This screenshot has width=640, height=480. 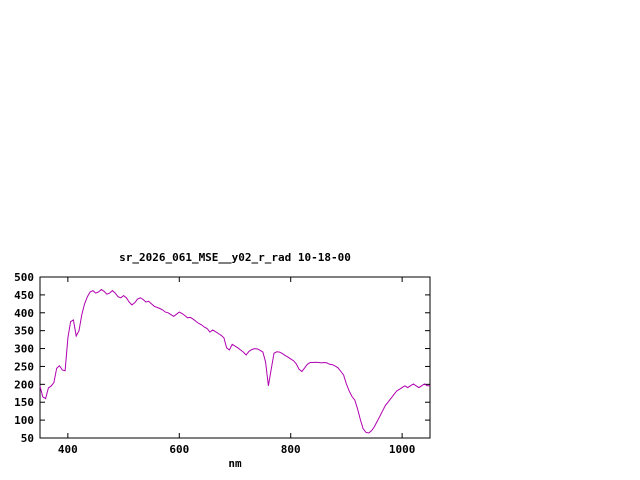 What do you see at coordinates (24, 420) in the screenshot?
I see `y-tick-label: 100` at bounding box center [24, 420].